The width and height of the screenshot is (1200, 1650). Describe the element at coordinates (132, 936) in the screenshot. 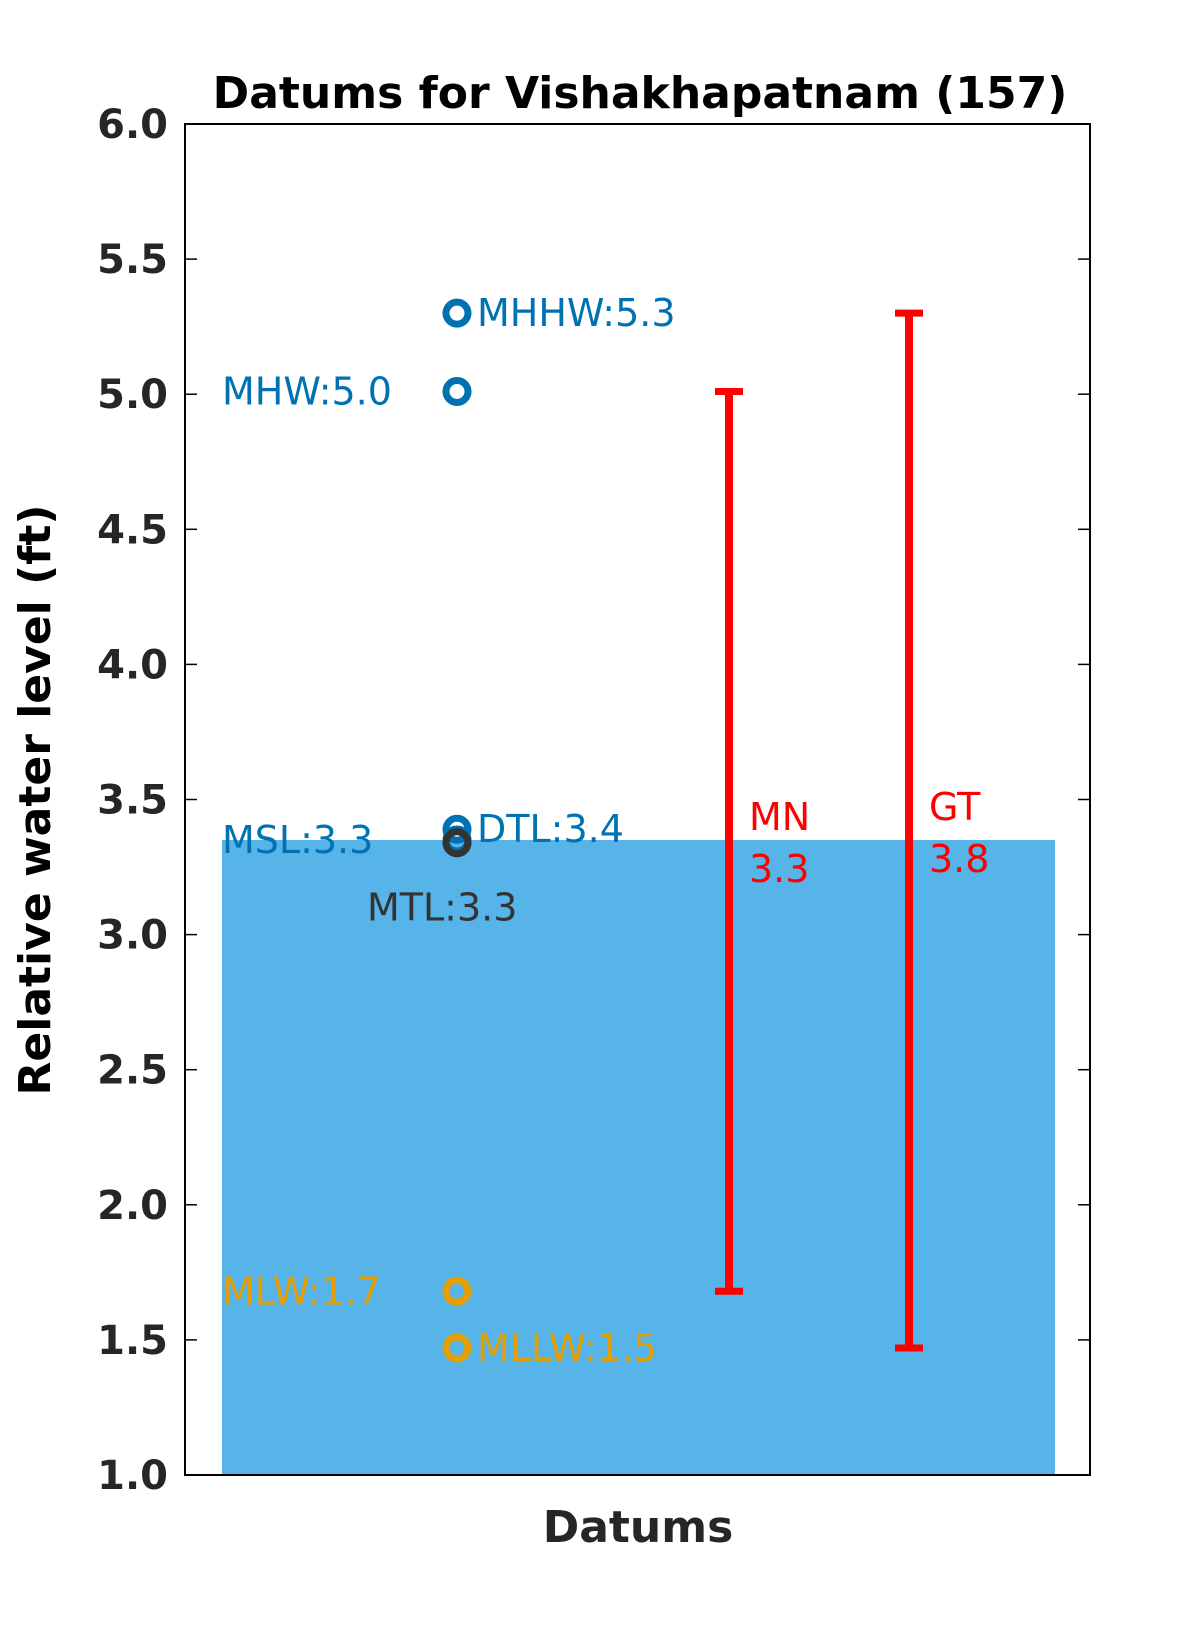

I see `y-tick-label: 3.0` at that location.